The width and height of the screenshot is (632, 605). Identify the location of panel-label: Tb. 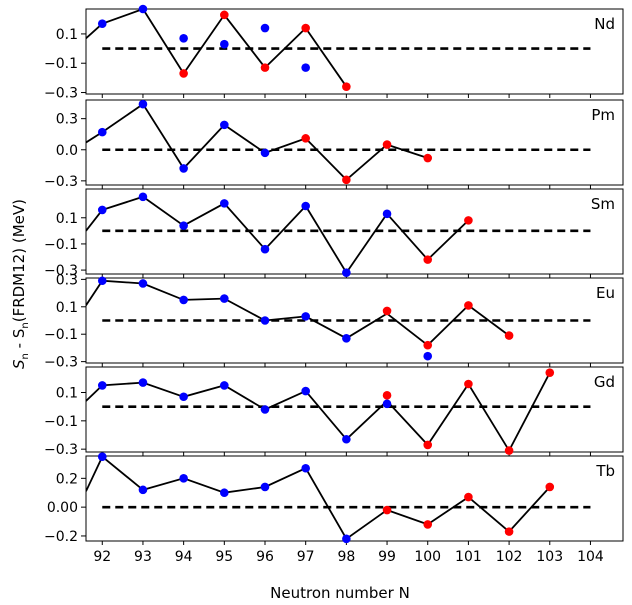
(605, 471).